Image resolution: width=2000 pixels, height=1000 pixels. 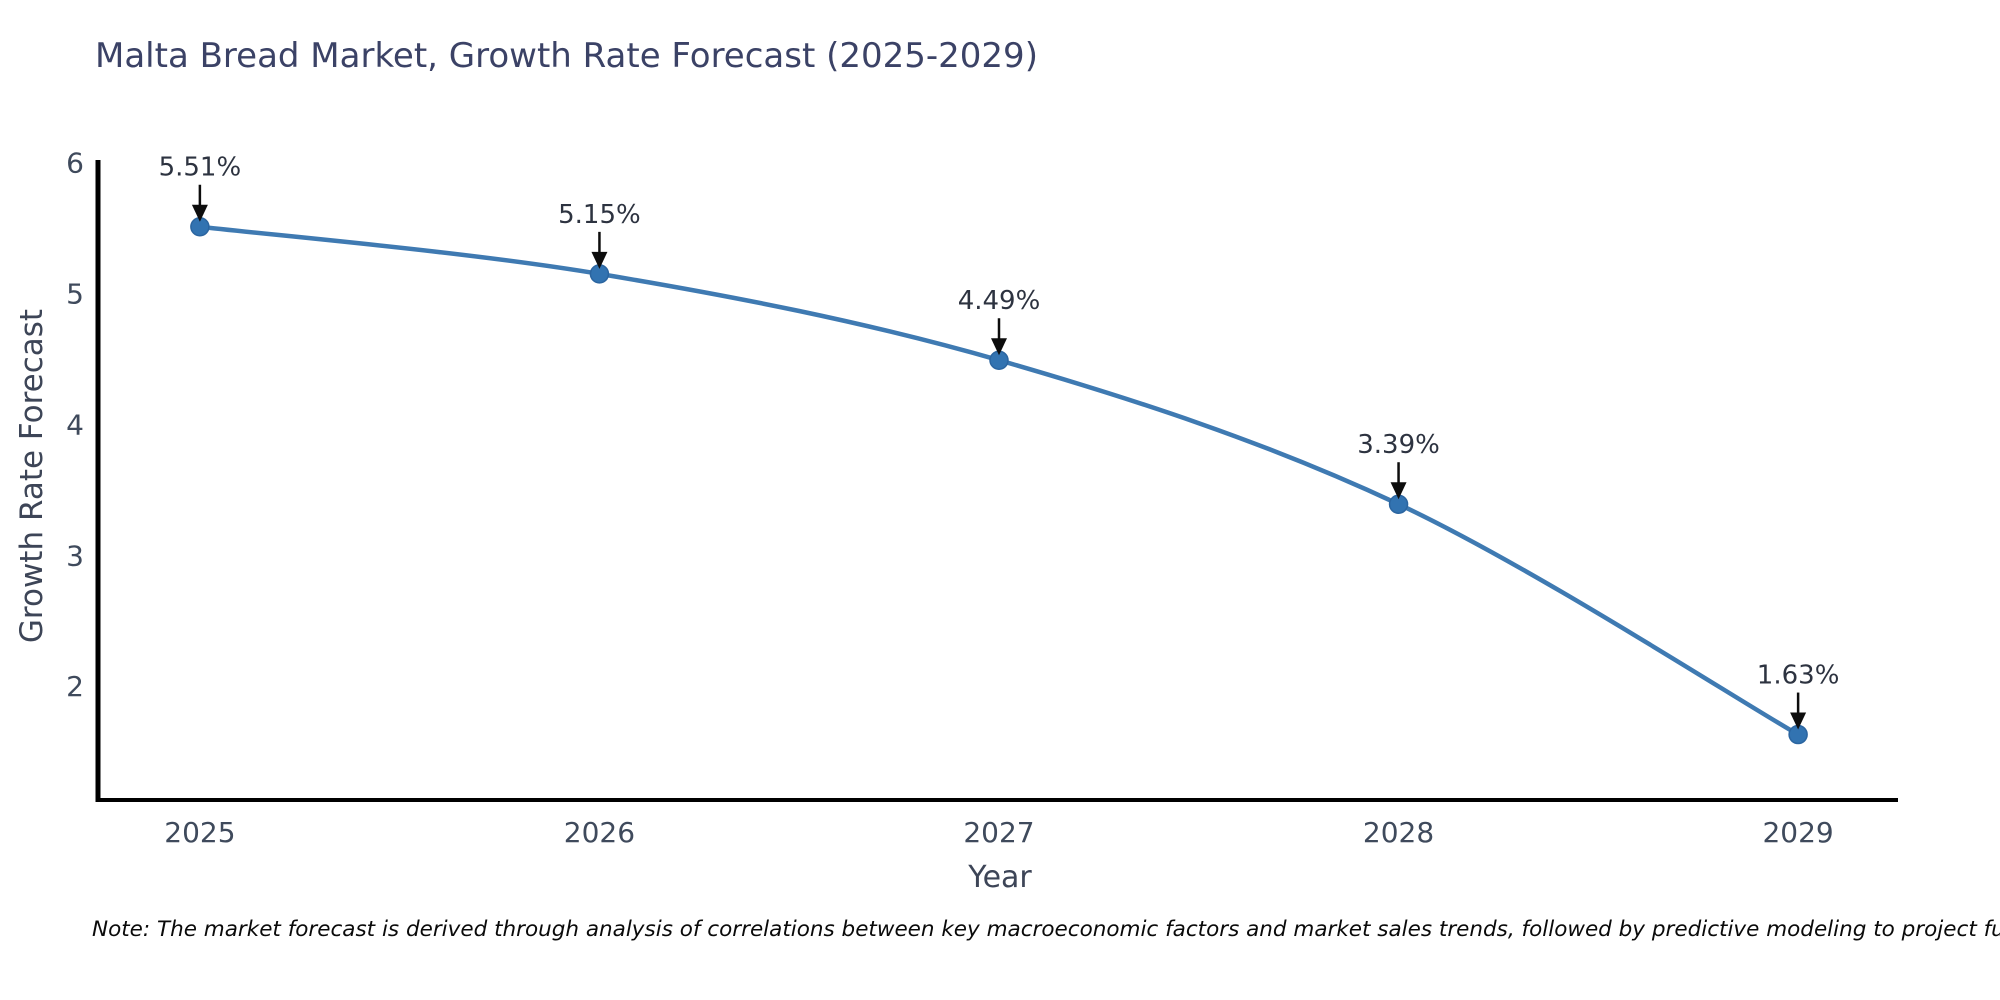 I want to click on x-tick-label: 2026, so click(x=599, y=832).